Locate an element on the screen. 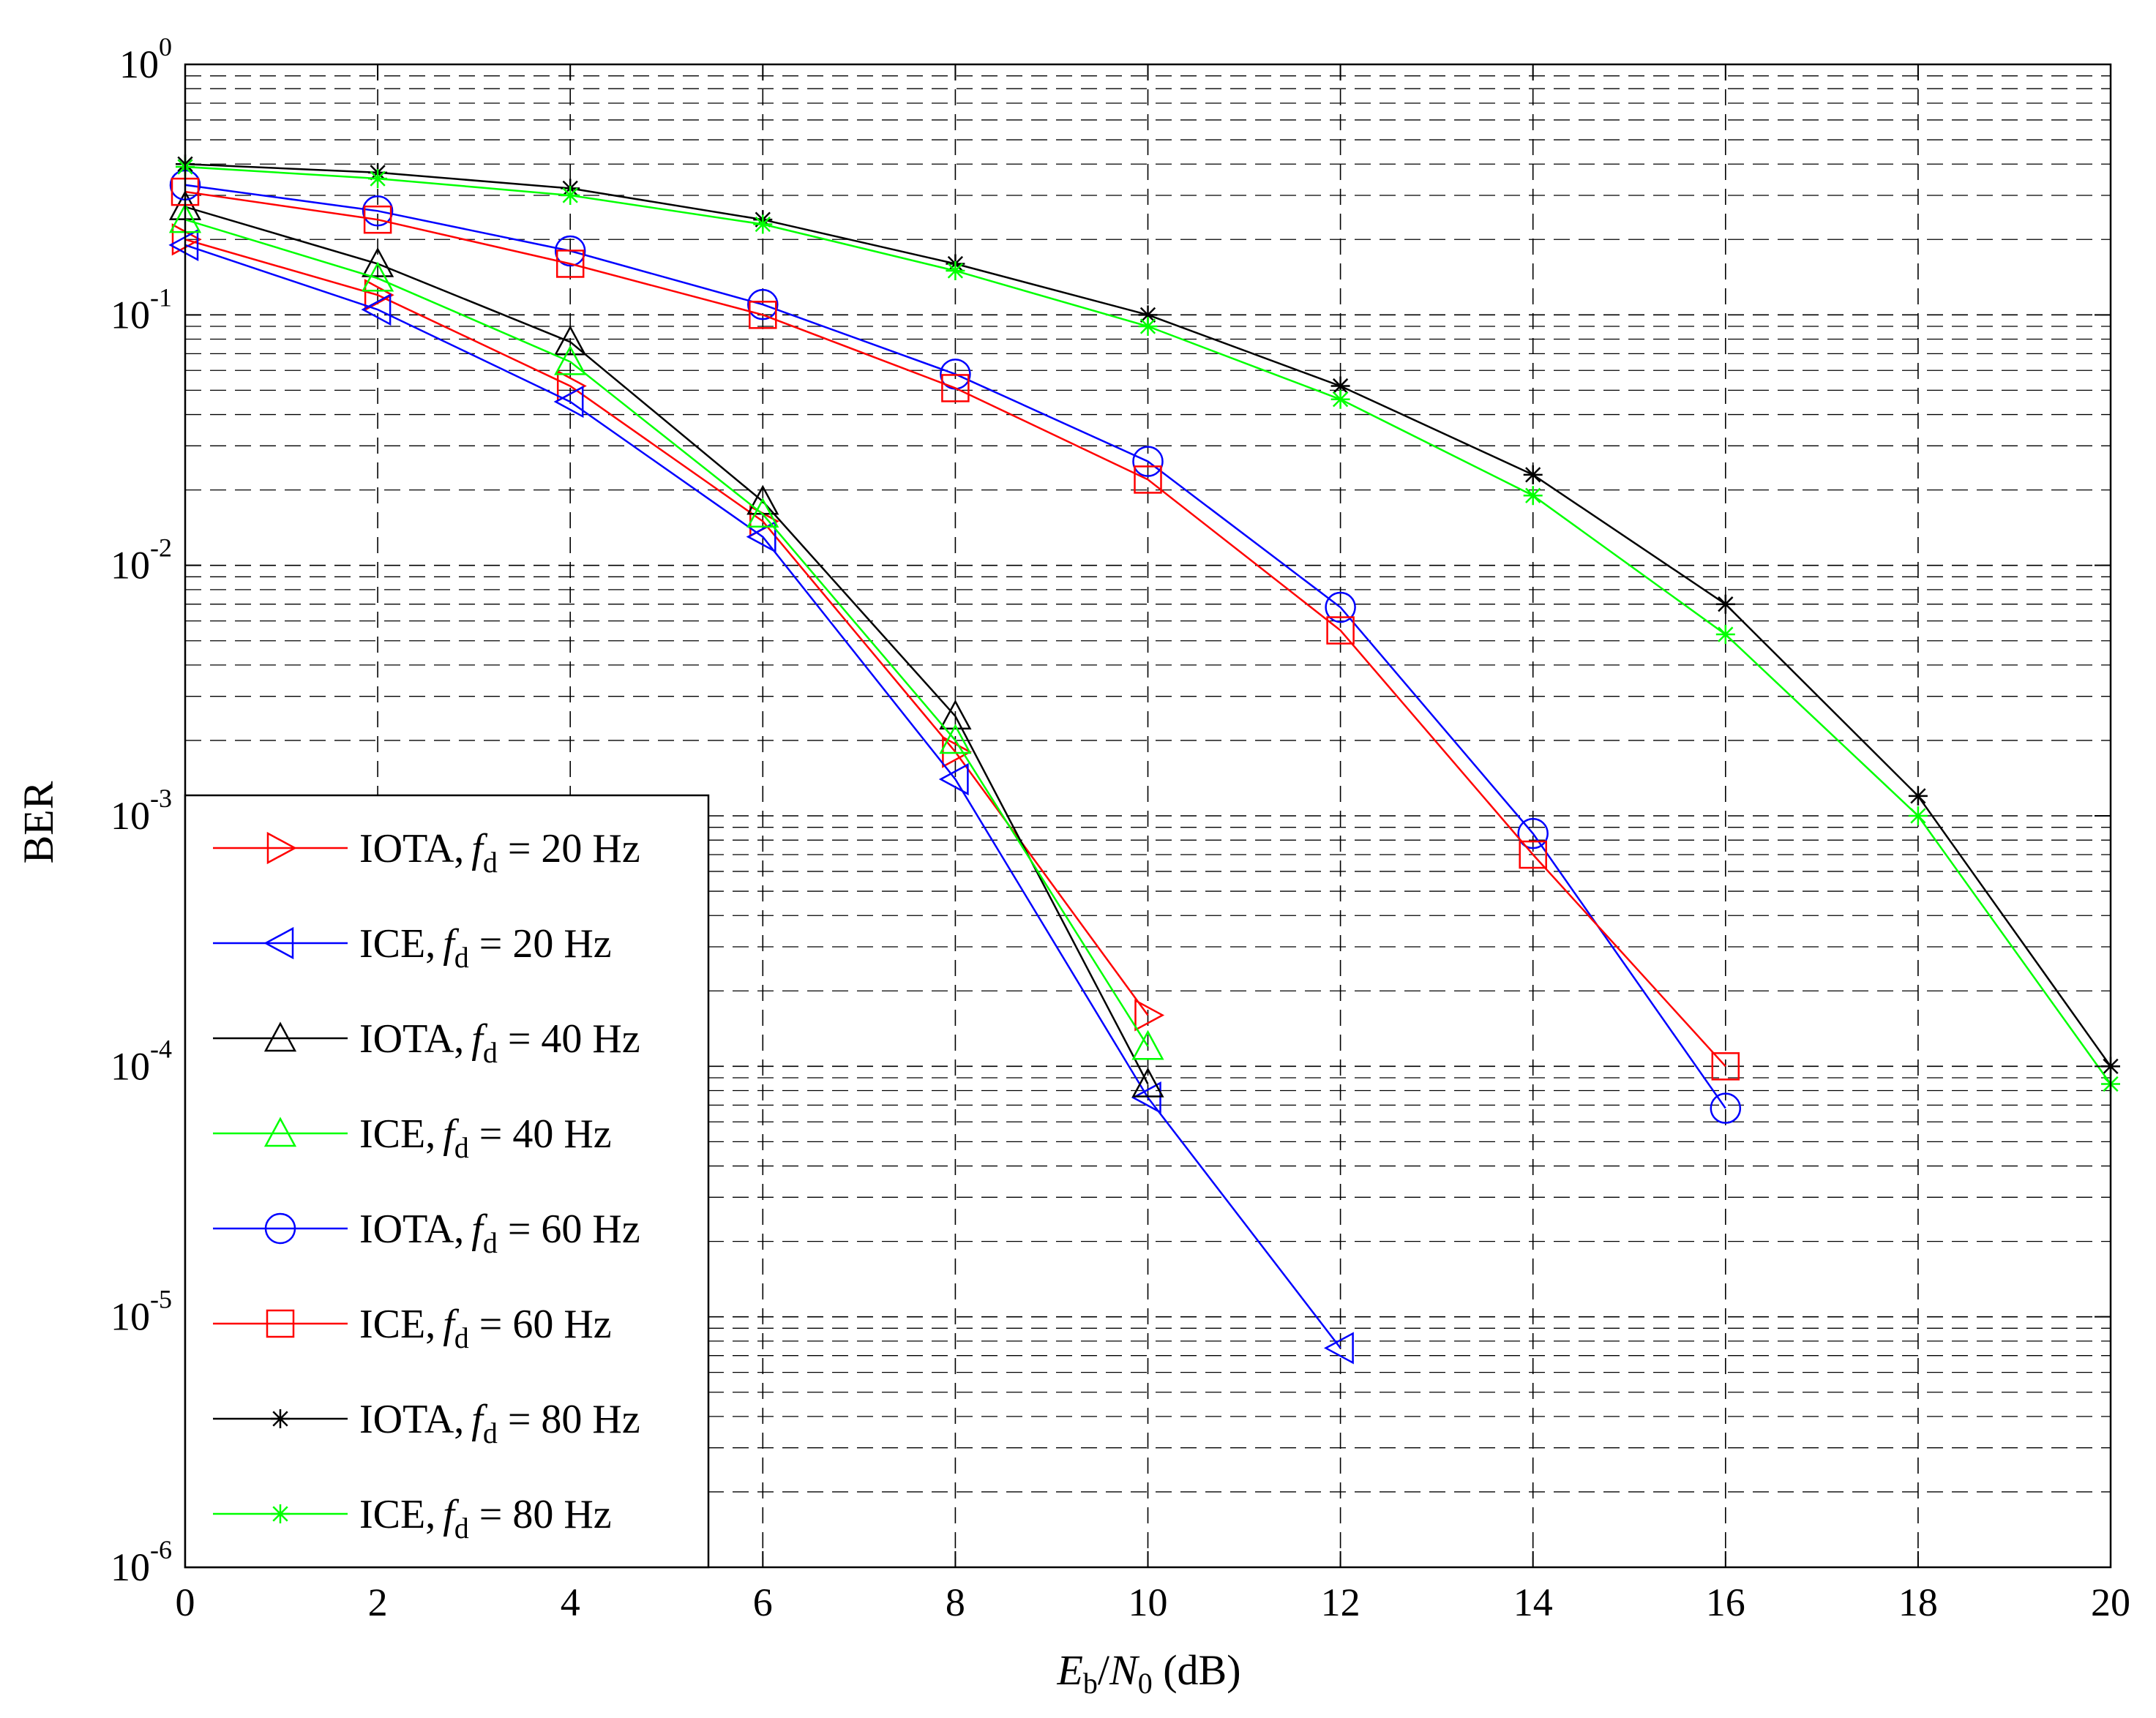  legend-label: IOTA, fd = 20 Hz is located at coordinates (499, 852).